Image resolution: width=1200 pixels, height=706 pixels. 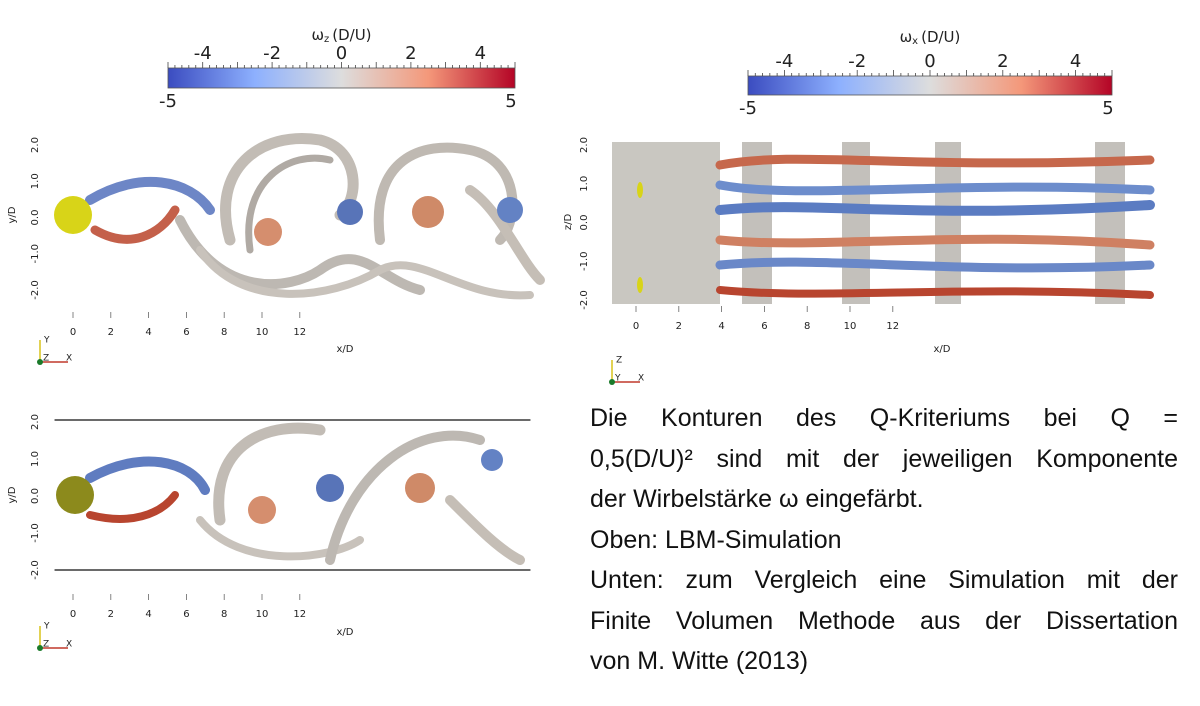 I want to click on triad-label-up: Z, so click(x=619, y=361).